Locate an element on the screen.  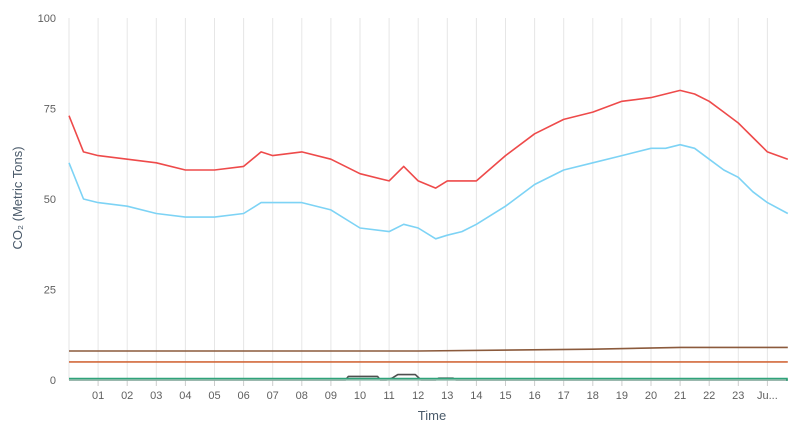
y-tick-label: 100 is located at coordinates (47, 19).